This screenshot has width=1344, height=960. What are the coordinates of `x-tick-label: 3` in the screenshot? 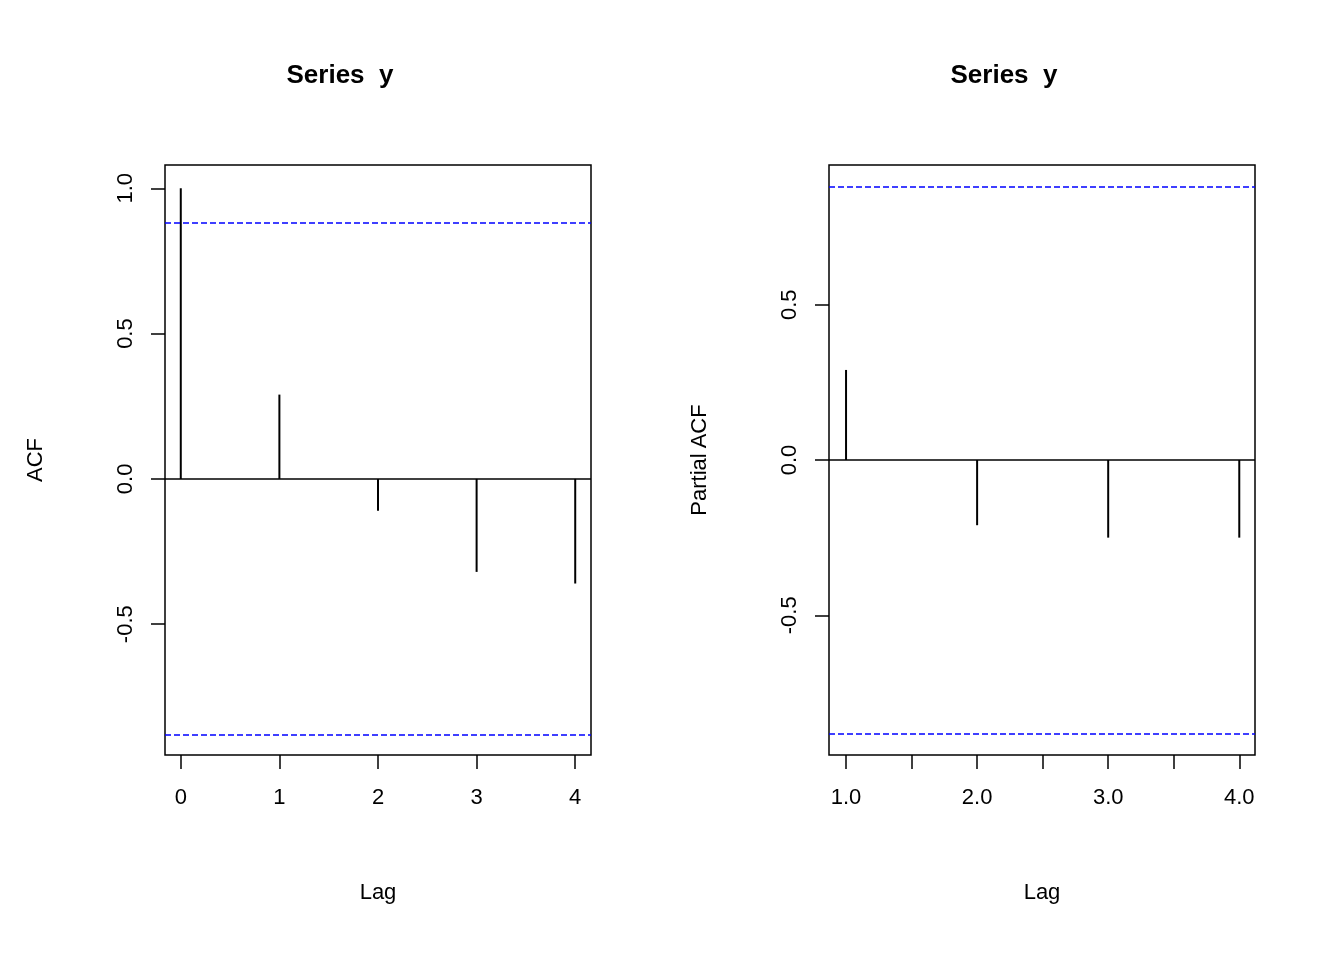 It's located at (476, 796).